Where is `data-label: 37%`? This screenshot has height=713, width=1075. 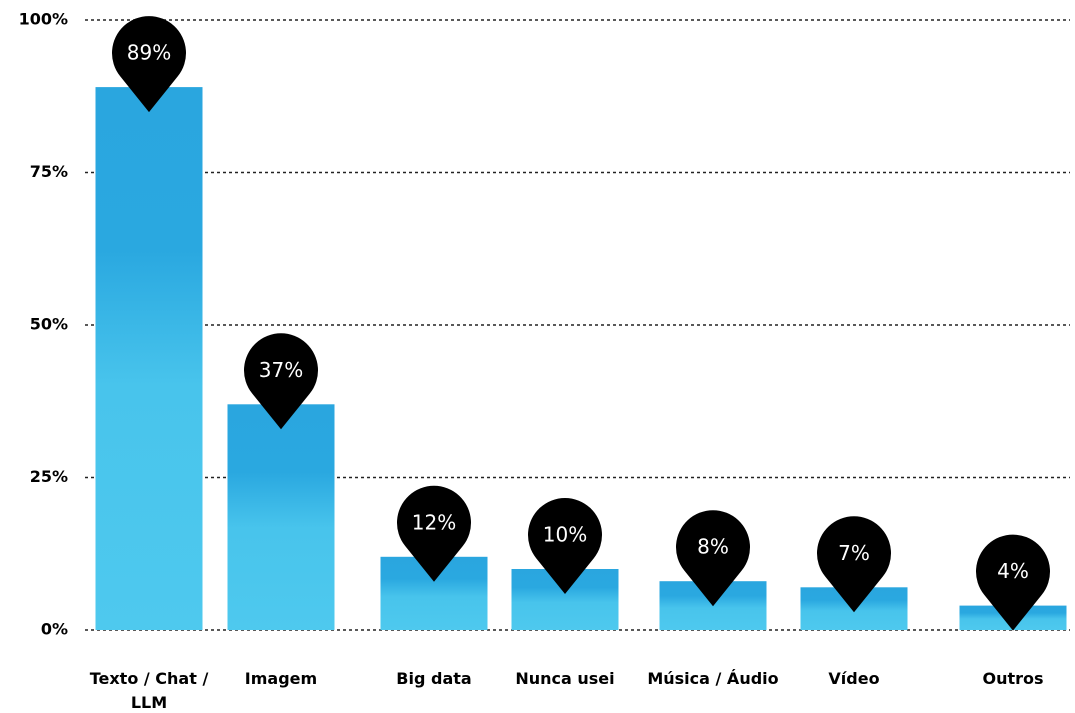
data-label: 37% is located at coordinates (281, 370).